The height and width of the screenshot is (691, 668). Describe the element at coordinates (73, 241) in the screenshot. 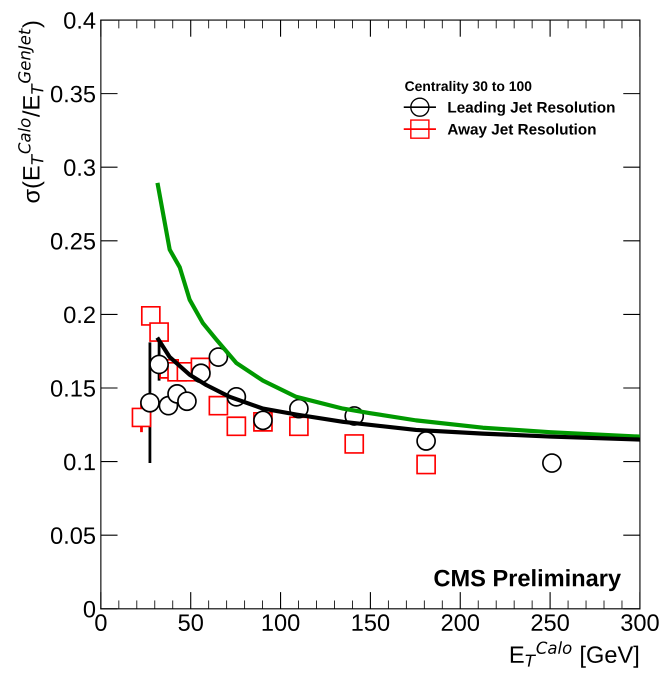

I see `y-tick-label: 0.25` at that location.